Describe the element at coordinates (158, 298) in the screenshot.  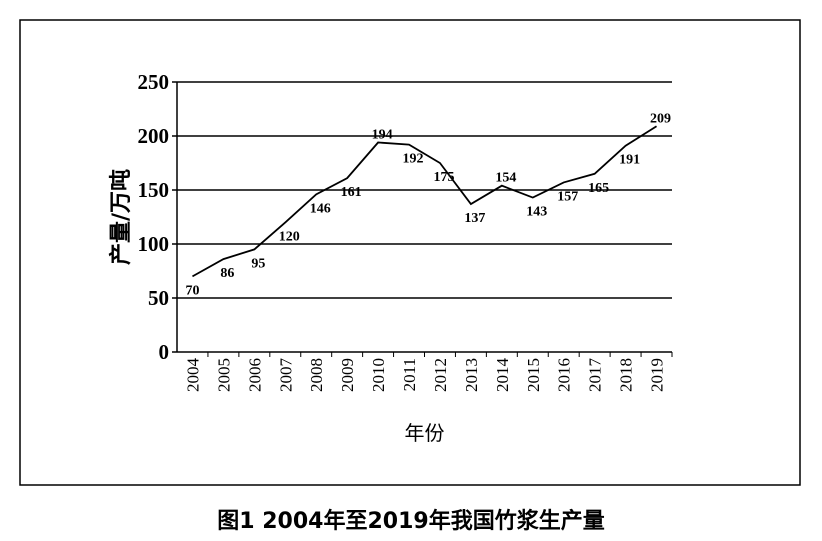
I see `y-tick-label: 50` at that location.